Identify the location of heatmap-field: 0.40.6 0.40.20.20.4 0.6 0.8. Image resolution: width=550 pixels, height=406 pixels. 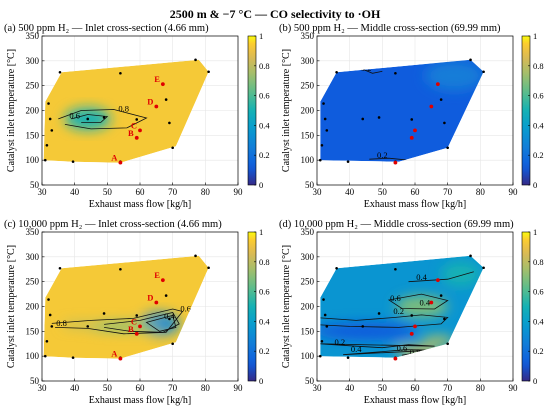
(402, 306).